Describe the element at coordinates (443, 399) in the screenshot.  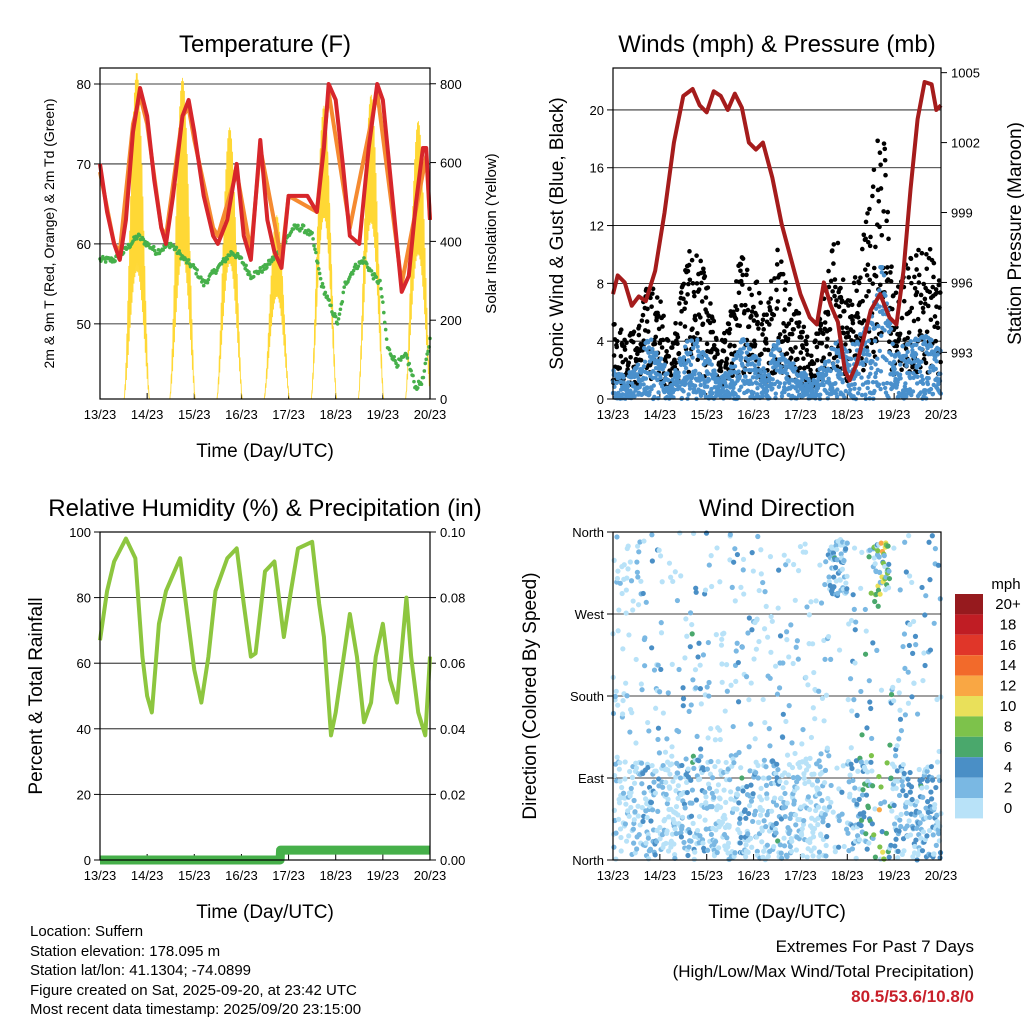
I see `y-tick-label-right: 0` at that location.